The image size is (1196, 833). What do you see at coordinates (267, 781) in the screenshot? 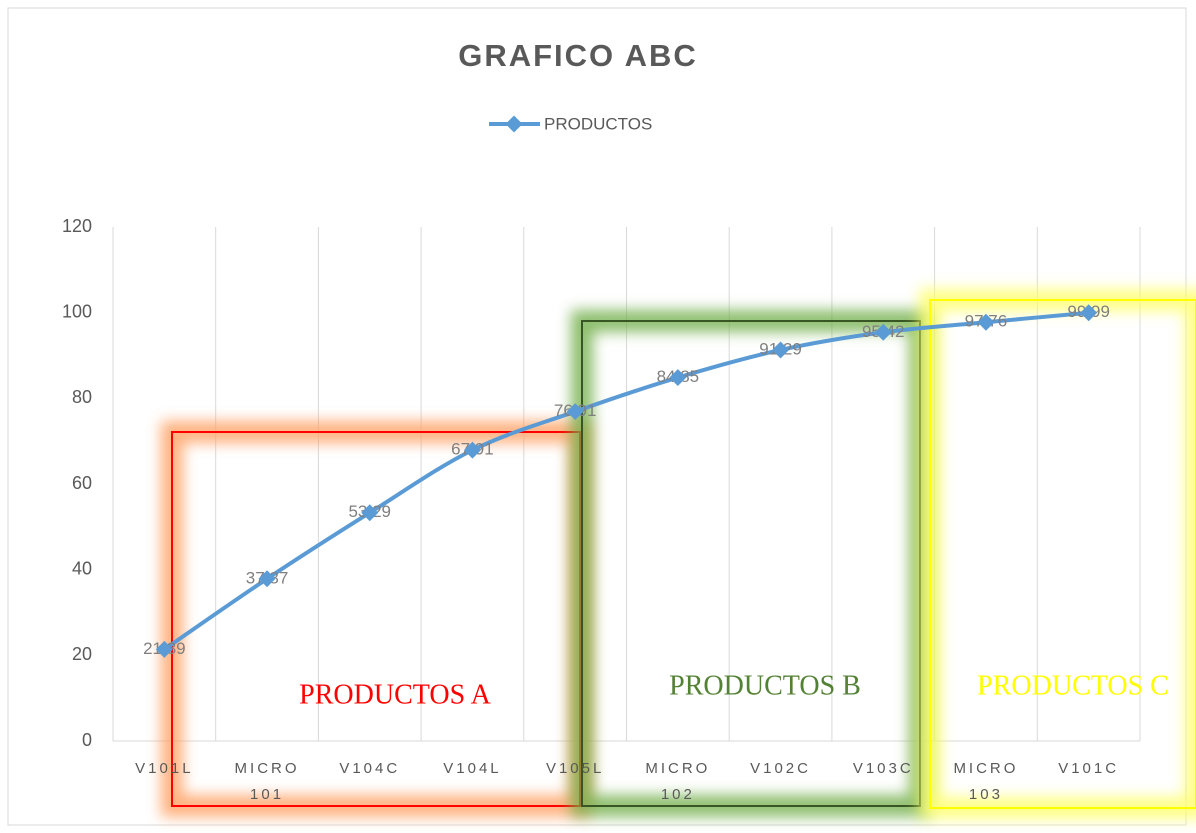
I see `x-tick-label: MICRO 101` at bounding box center [267, 781].